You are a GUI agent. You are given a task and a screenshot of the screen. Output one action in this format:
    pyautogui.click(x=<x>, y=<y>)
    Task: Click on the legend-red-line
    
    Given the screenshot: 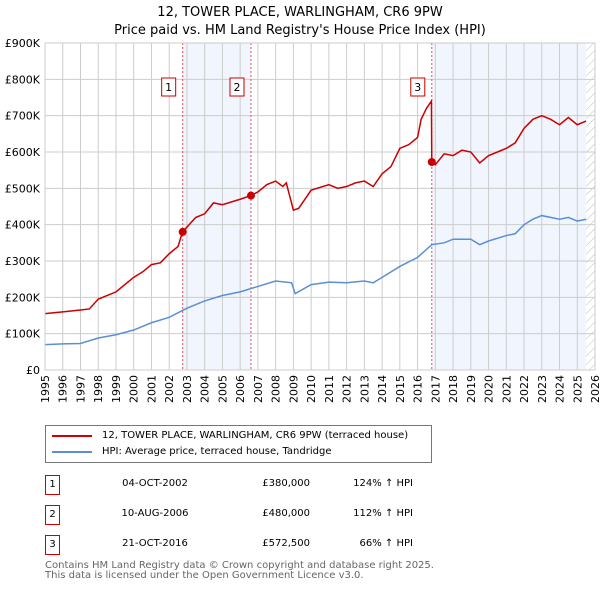 What is the action you would take?
    pyautogui.click(x=72, y=435)
    